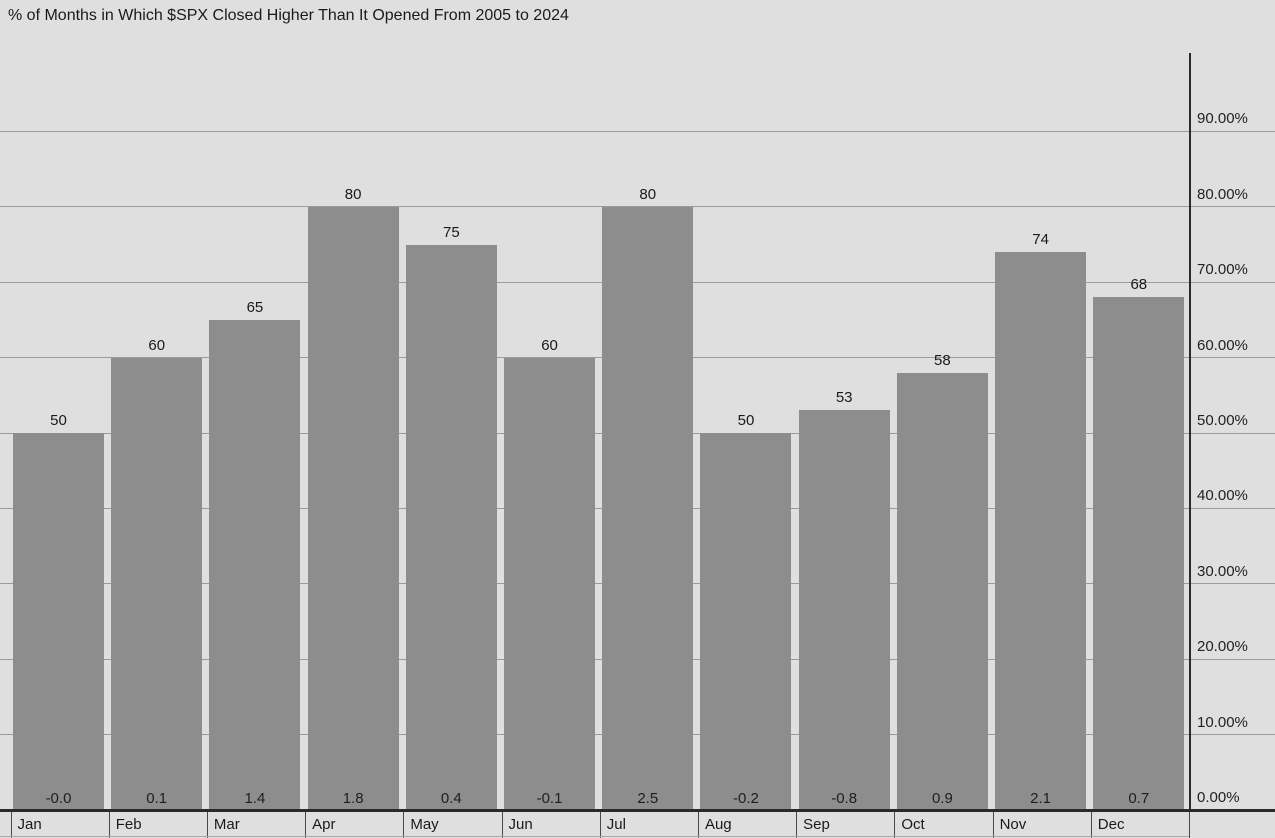  Describe the element at coordinates (1222, 194) in the screenshot. I see `y-tick-label: 80.00%` at that location.